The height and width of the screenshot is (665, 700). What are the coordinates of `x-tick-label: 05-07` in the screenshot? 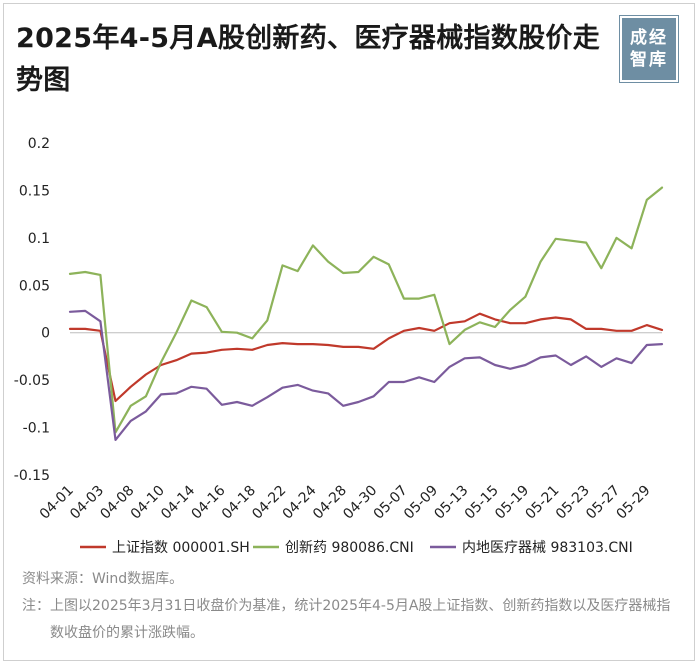 It's located at (391, 503).